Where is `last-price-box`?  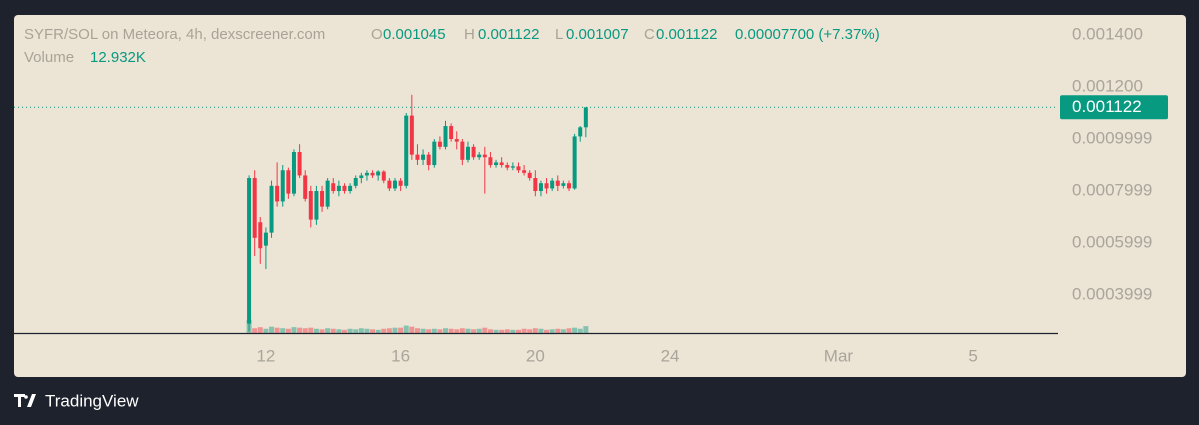 last-price-box is located at coordinates (1114, 107).